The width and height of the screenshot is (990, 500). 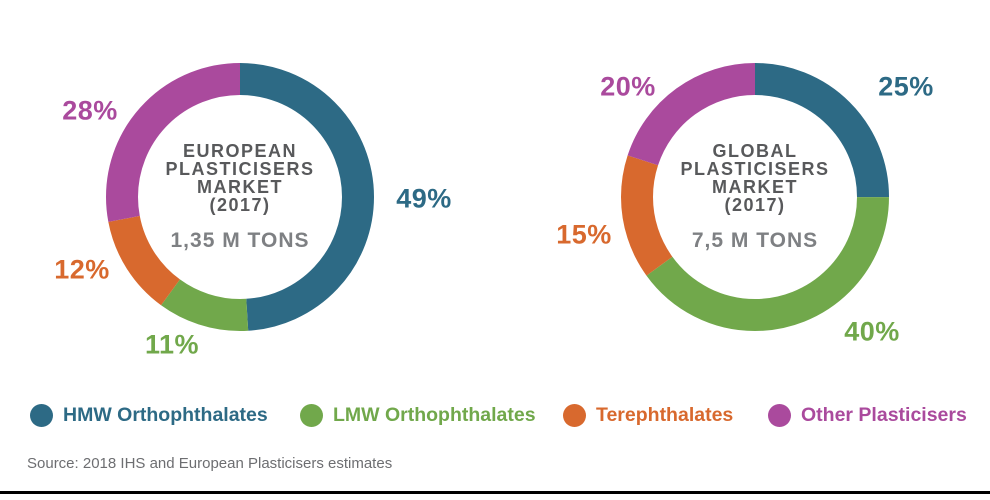 I want to click on legend-label: LMW Orthophthalates, so click(x=434, y=415).